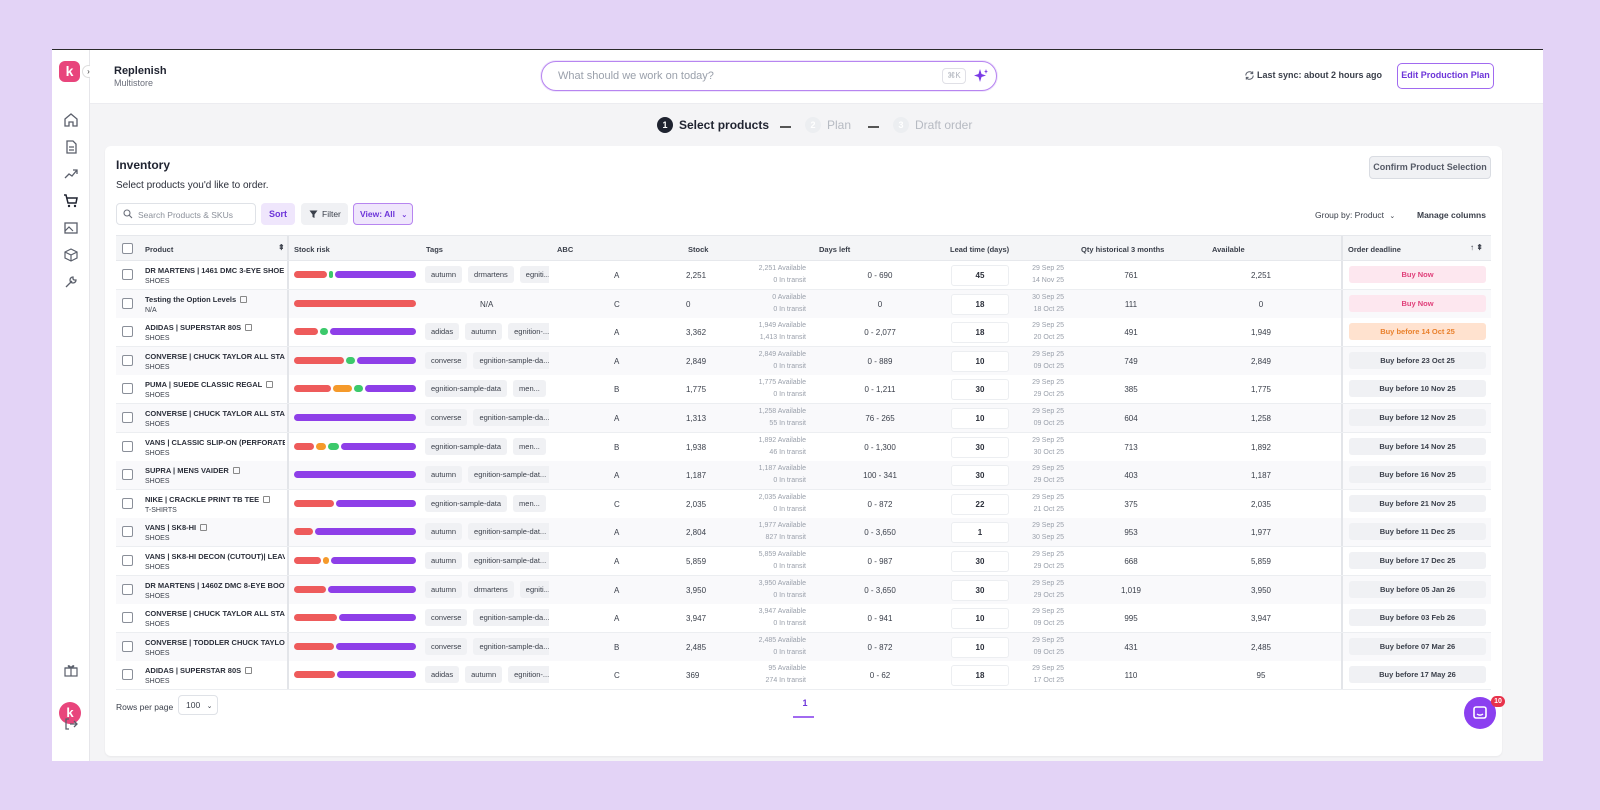 Image resolution: width=1600 pixels, height=810 pixels. I want to click on order-deadline-badge: Buy before 17 May 26, so click(1417, 675).